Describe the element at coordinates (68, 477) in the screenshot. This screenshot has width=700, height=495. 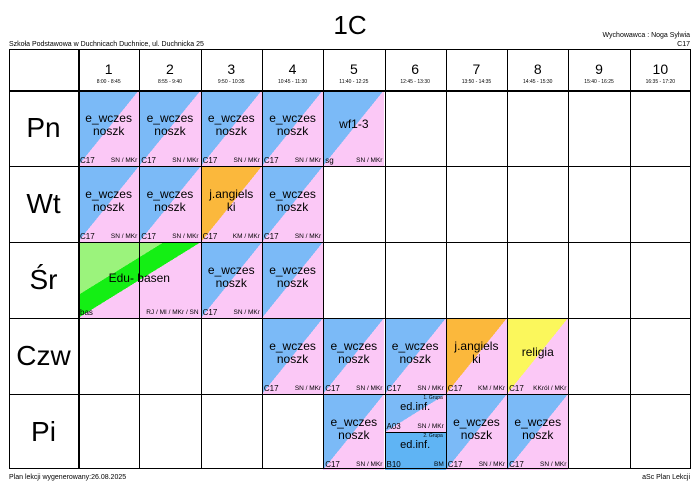
I see `generated-date: Plan lekcji wygenerowany:26.08.2025` at that location.